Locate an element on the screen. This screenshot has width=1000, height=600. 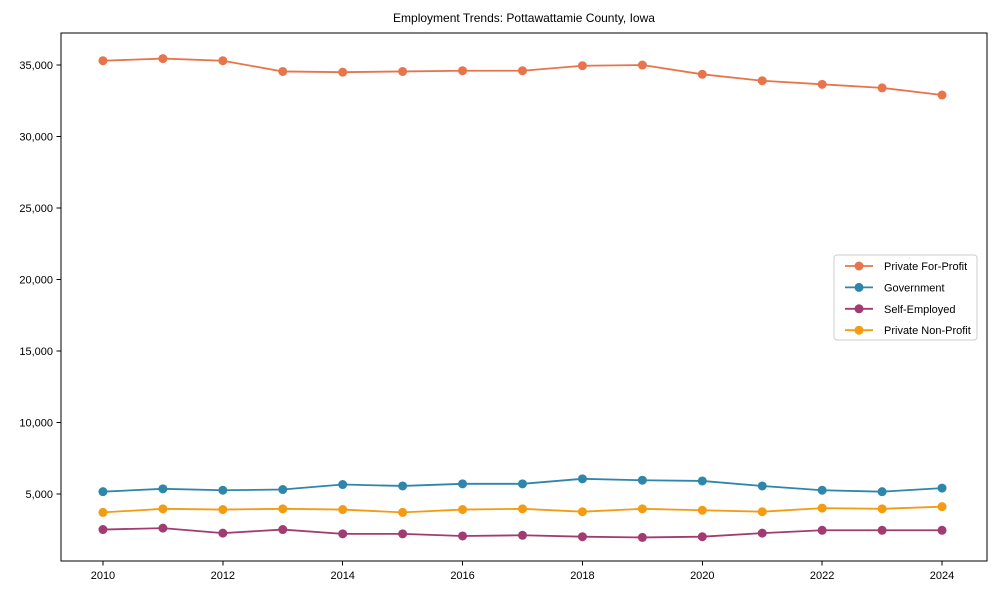
series-government is located at coordinates (522, 485).